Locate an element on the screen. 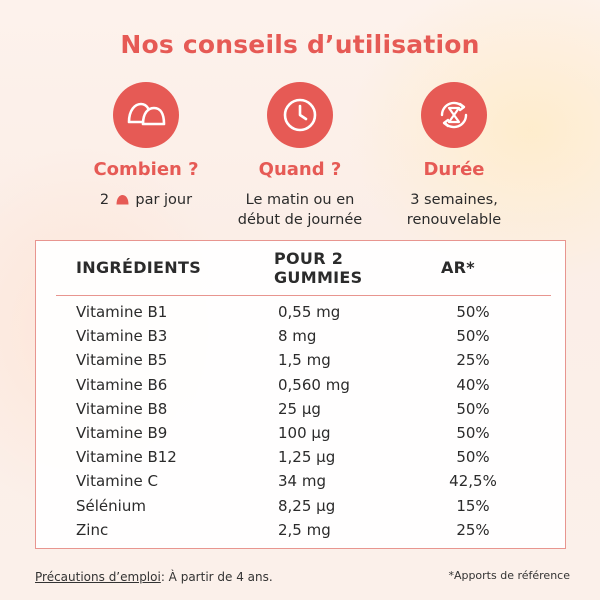  table-row: Vitamine C 34 mg 42,5% is located at coordinates (300, 482).